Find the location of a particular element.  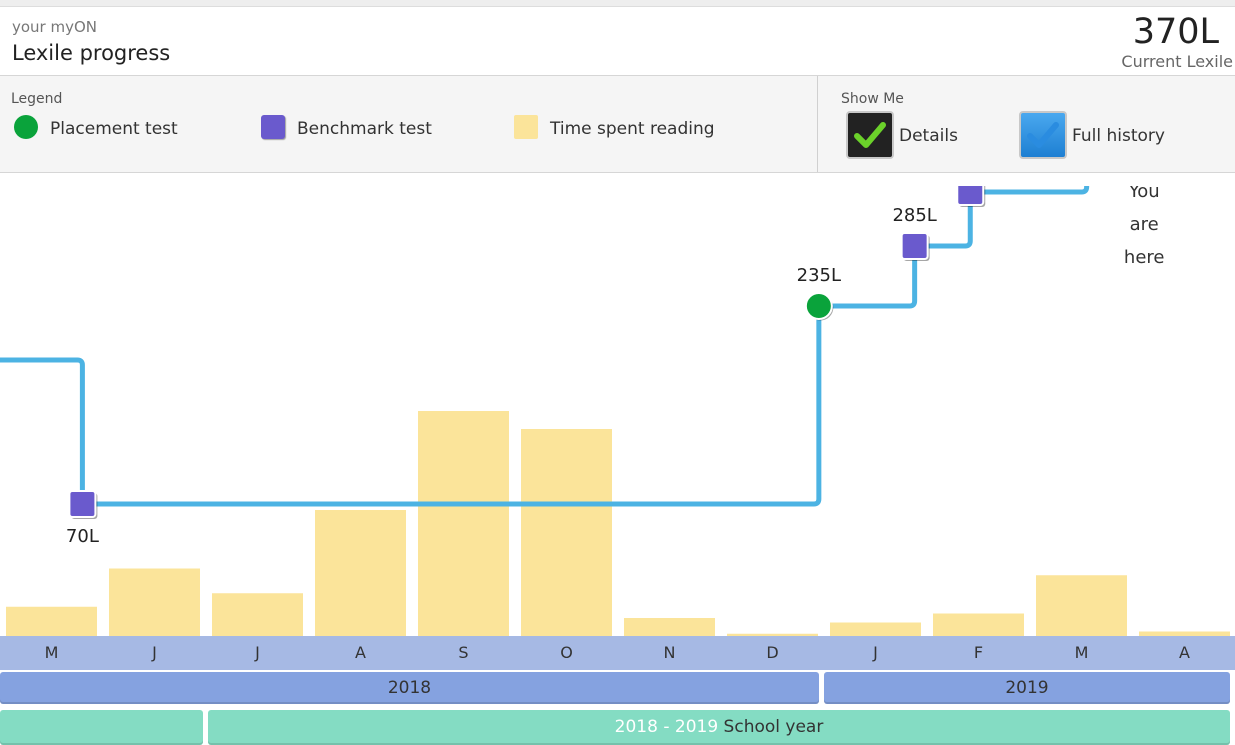

school-year-label: School year is located at coordinates (771, 727).